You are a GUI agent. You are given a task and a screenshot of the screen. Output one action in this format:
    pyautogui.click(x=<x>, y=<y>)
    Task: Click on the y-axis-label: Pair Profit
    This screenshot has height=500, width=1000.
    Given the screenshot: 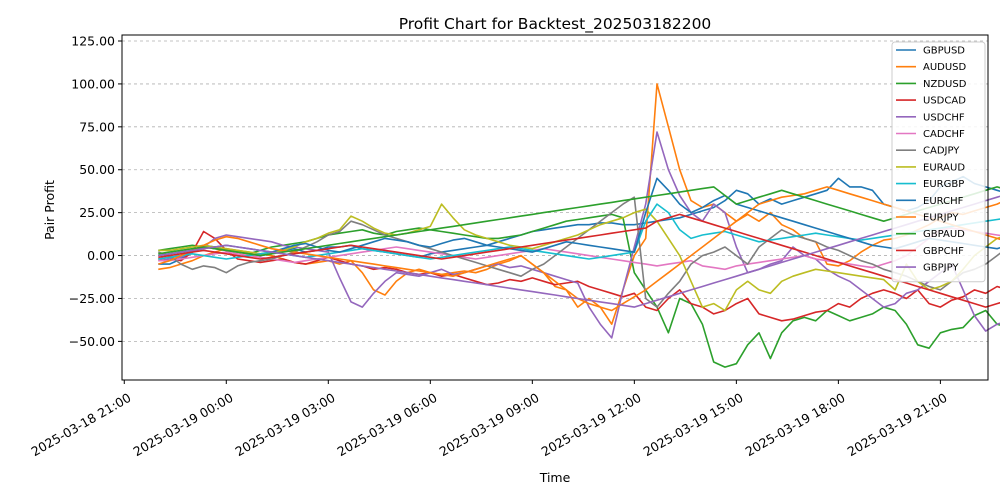 What is the action you would take?
    pyautogui.click(x=49, y=210)
    